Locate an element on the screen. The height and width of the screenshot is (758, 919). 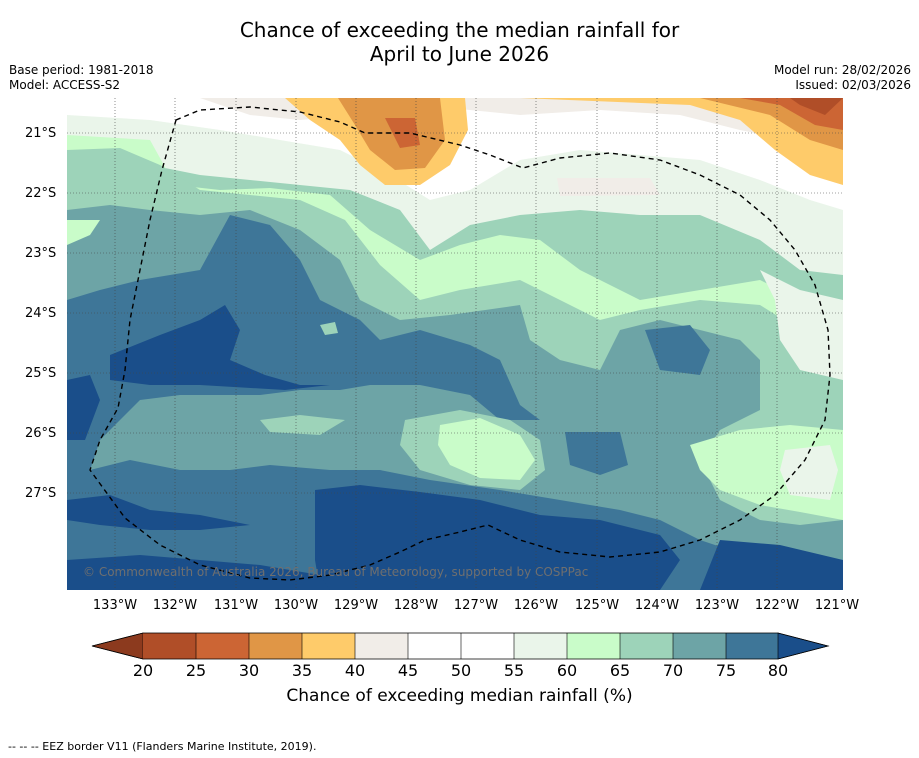
lon-label-122w: 122°W is located at coordinates (777, 605).